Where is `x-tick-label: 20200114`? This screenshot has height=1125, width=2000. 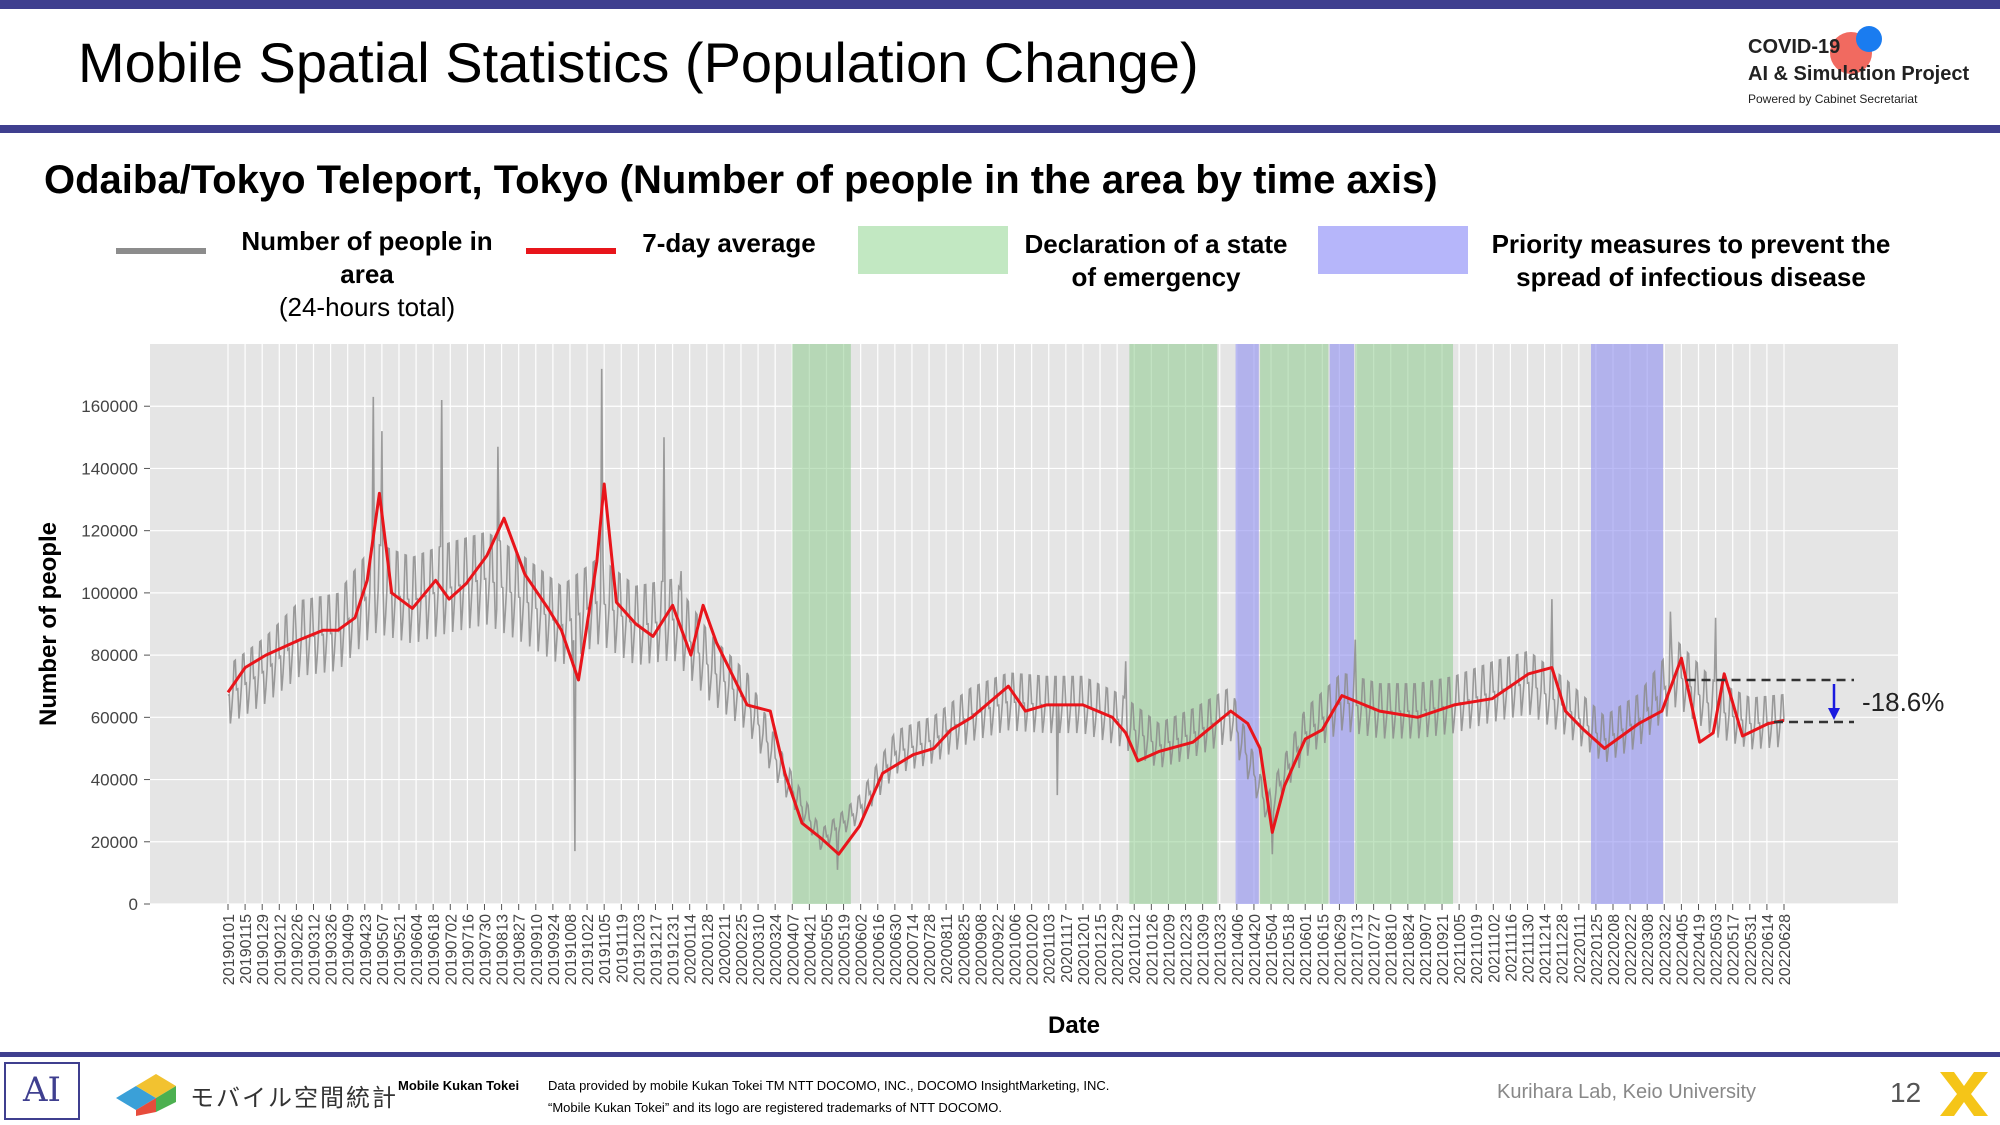 x-tick-label: 20200114 is located at coordinates (691, 949).